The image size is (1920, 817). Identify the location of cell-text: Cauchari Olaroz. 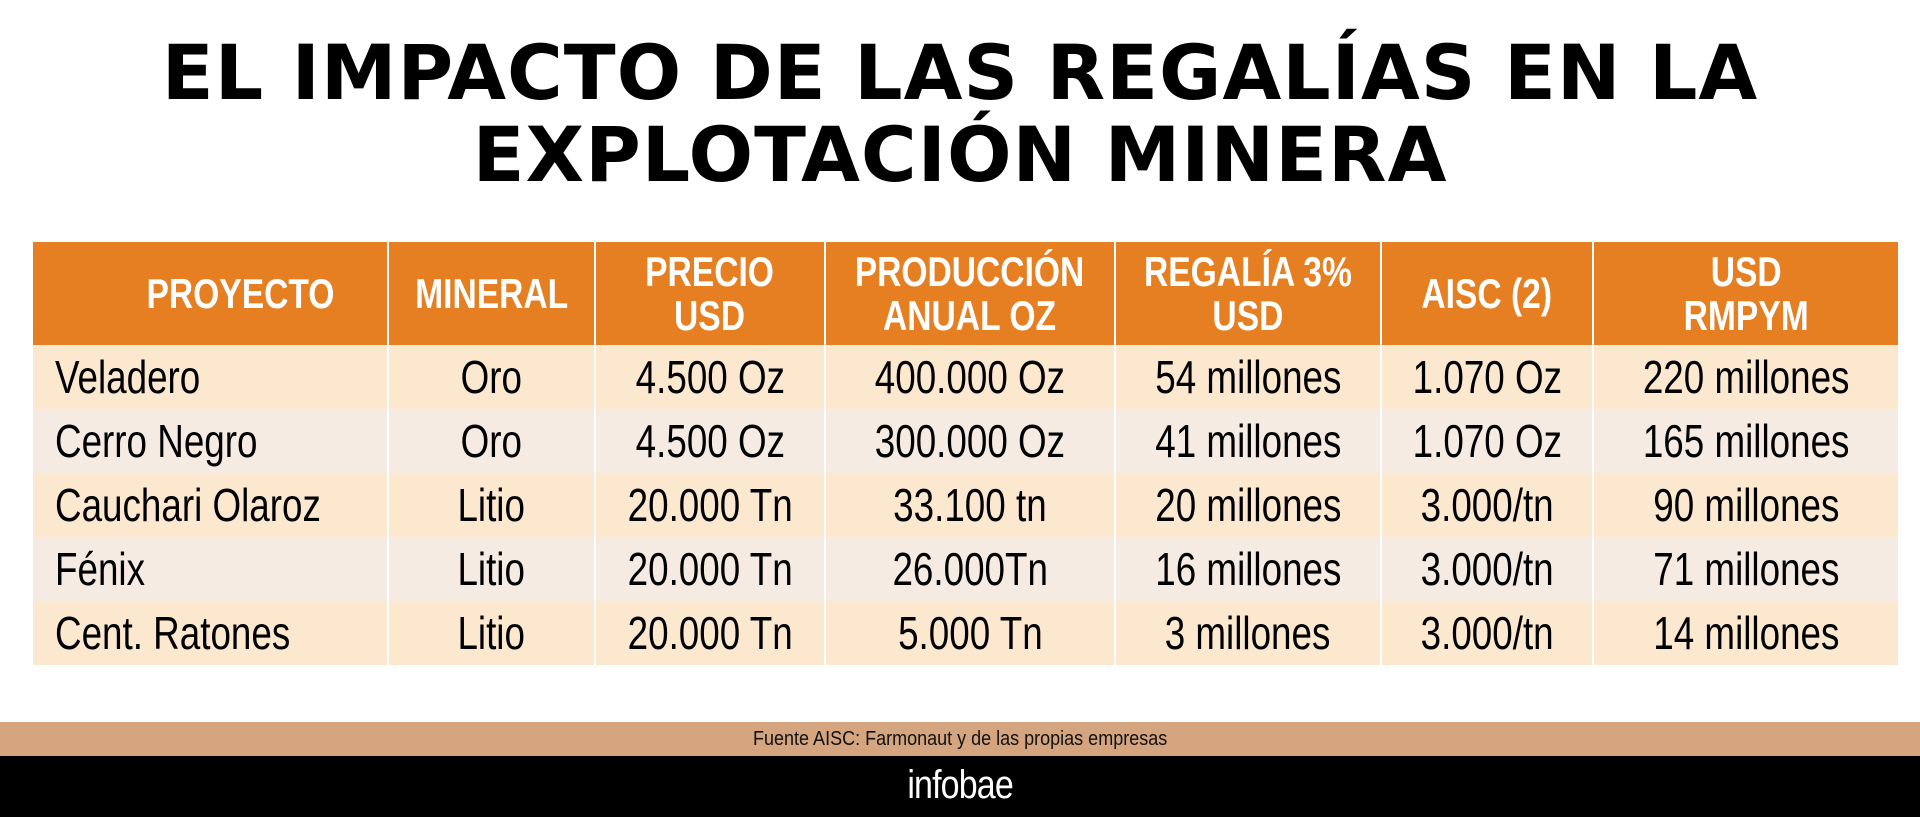
(188, 505).